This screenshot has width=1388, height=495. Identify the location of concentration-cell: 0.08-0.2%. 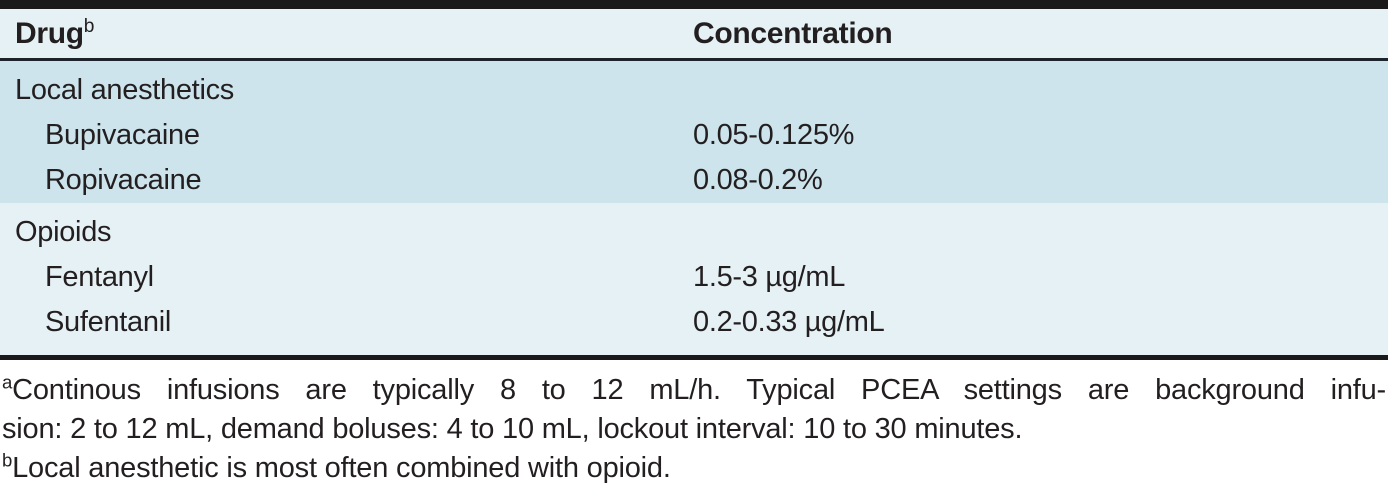
(758, 180).